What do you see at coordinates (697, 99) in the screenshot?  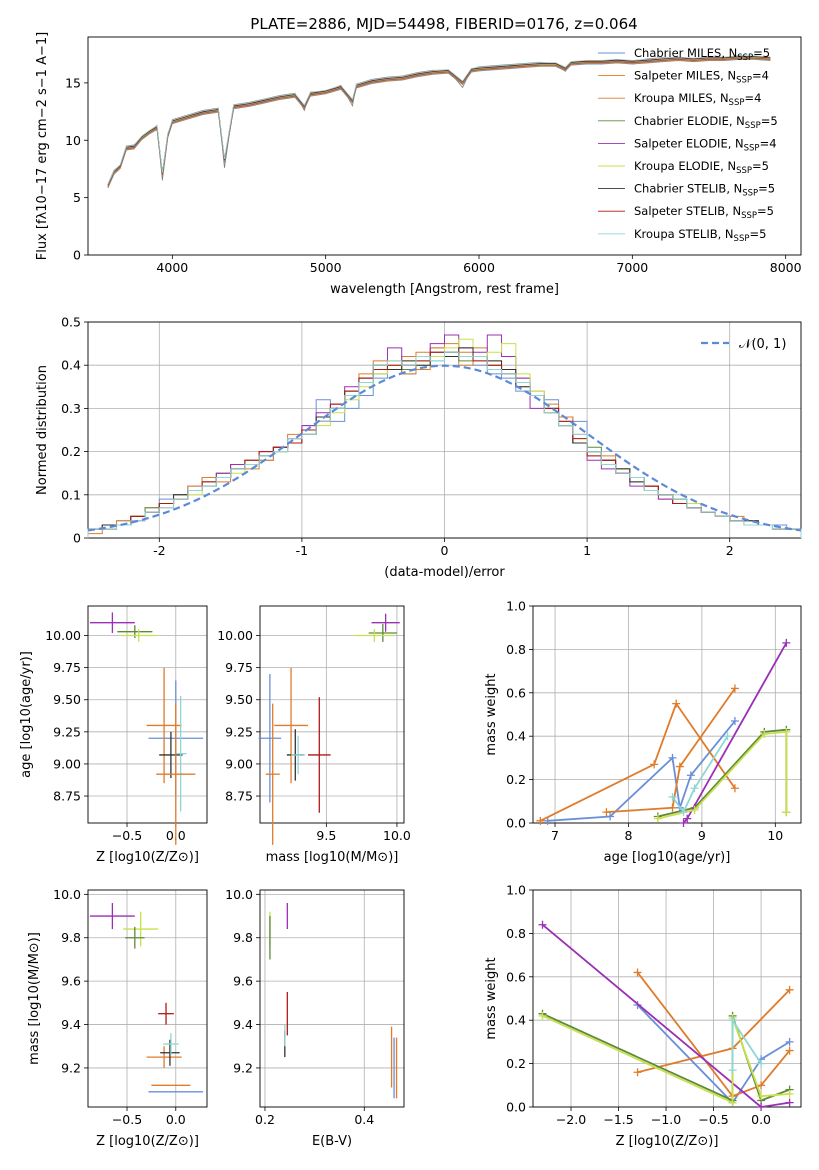 I see `legend-entry: Kroupa MILES, NSSP=4` at bounding box center [697, 99].